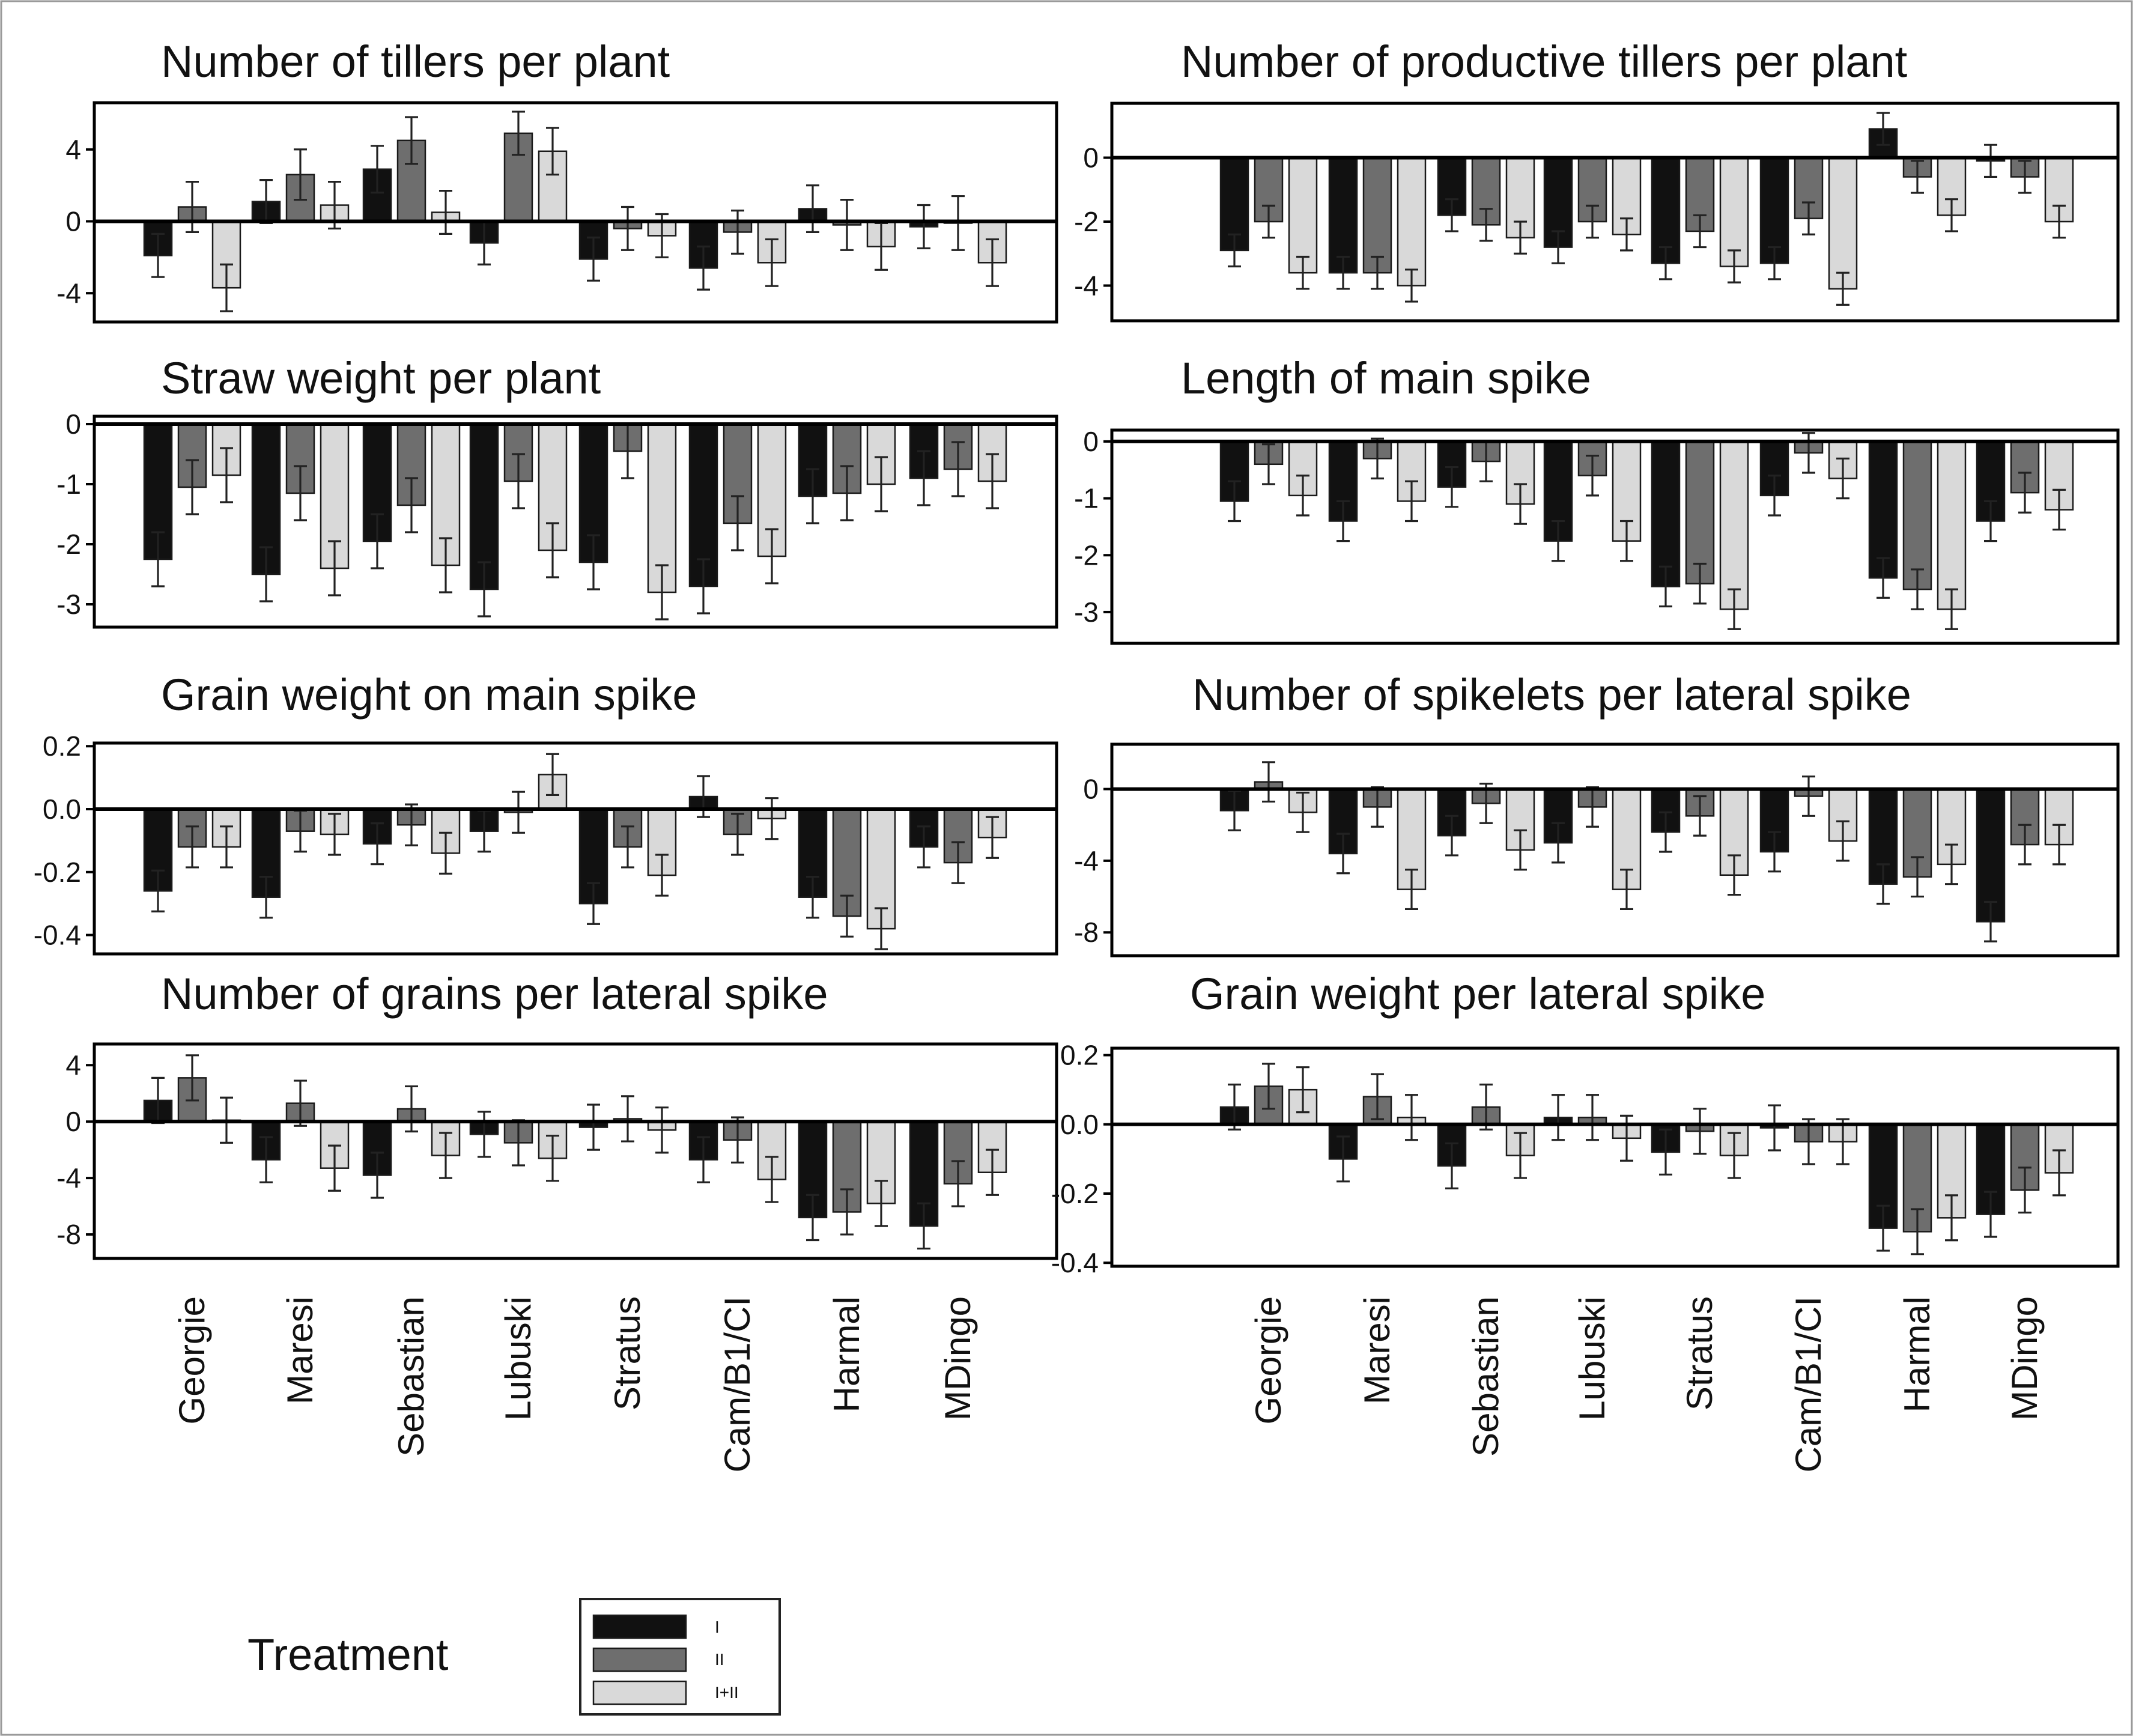 Image resolution: width=2133 pixels, height=1736 pixels. What do you see at coordinates (1091, 789) in the screenshot?
I see `panel-6-ytick-label-0: 0` at bounding box center [1091, 789].